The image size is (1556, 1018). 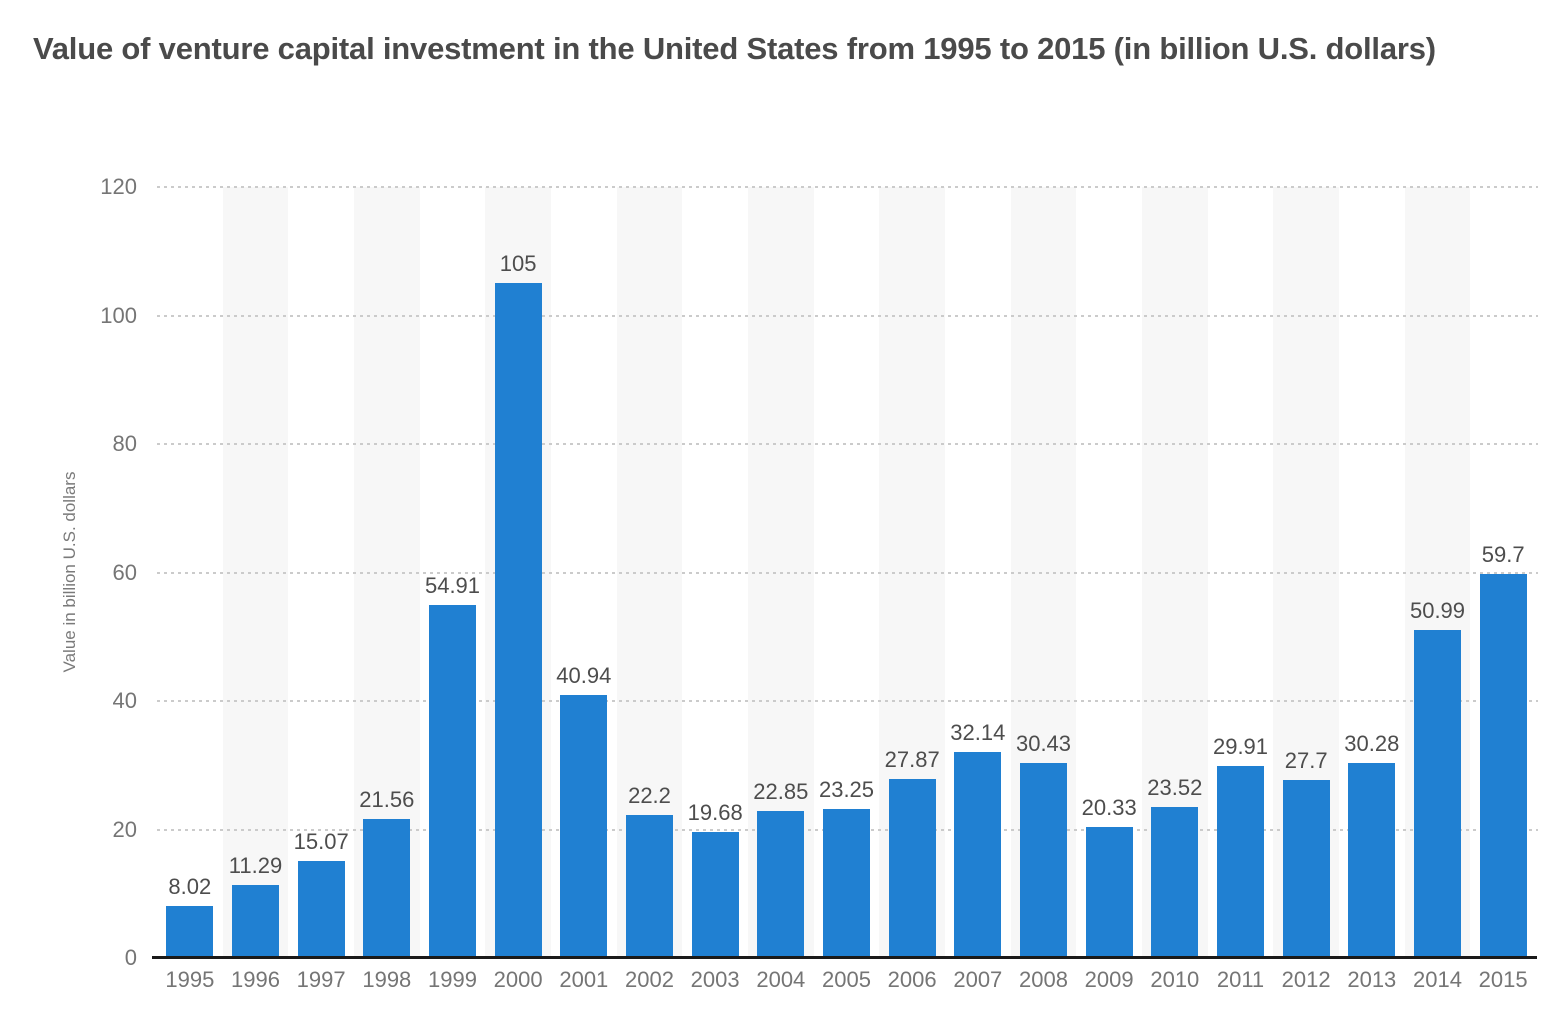 What do you see at coordinates (1306, 979) in the screenshot?
I see `x-tick-2012: 2012` at bounding box center [1306, 979].